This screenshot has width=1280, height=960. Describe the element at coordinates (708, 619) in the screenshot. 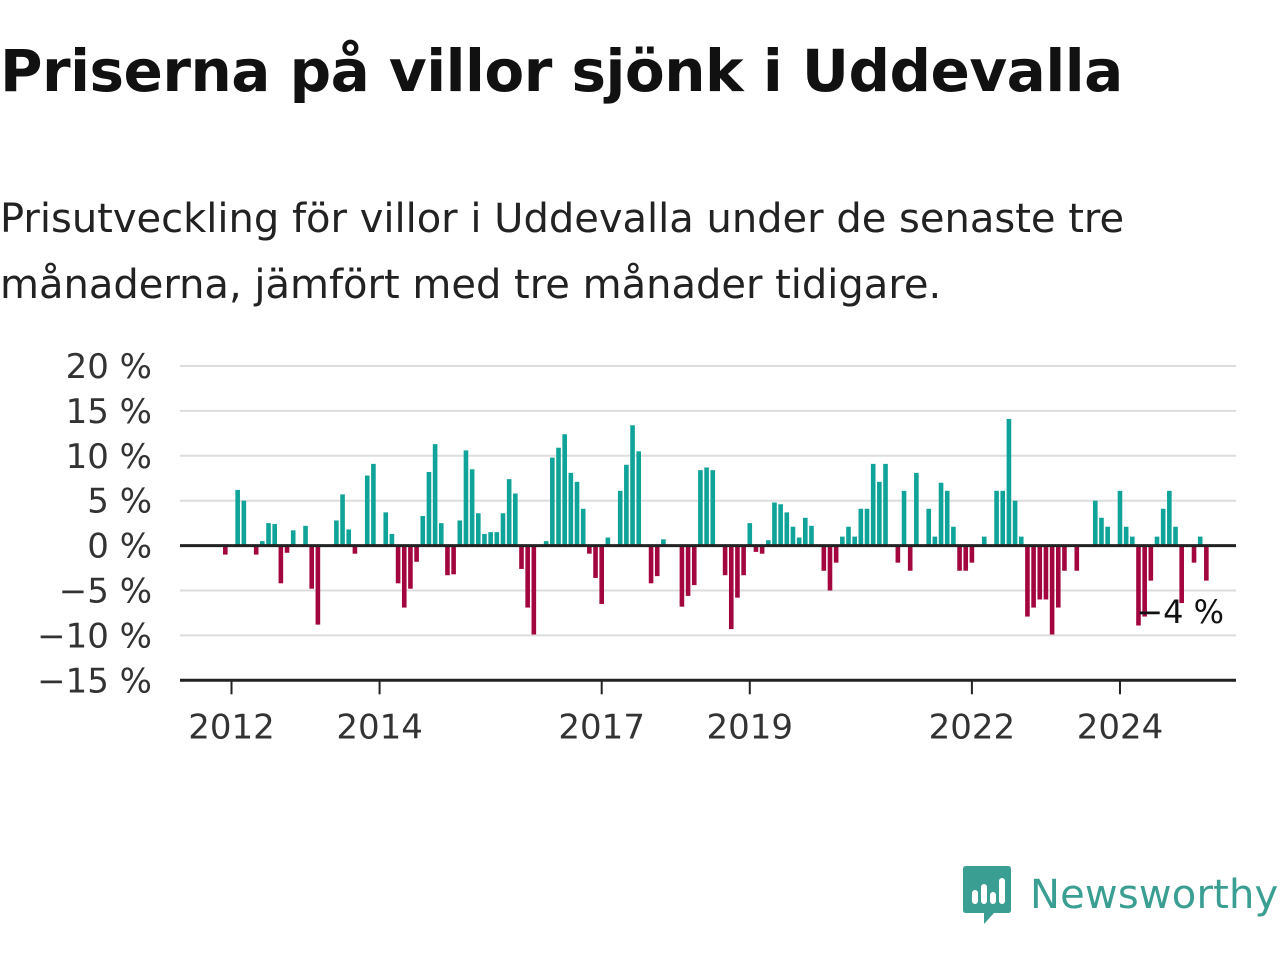

I see `axes` at that location.